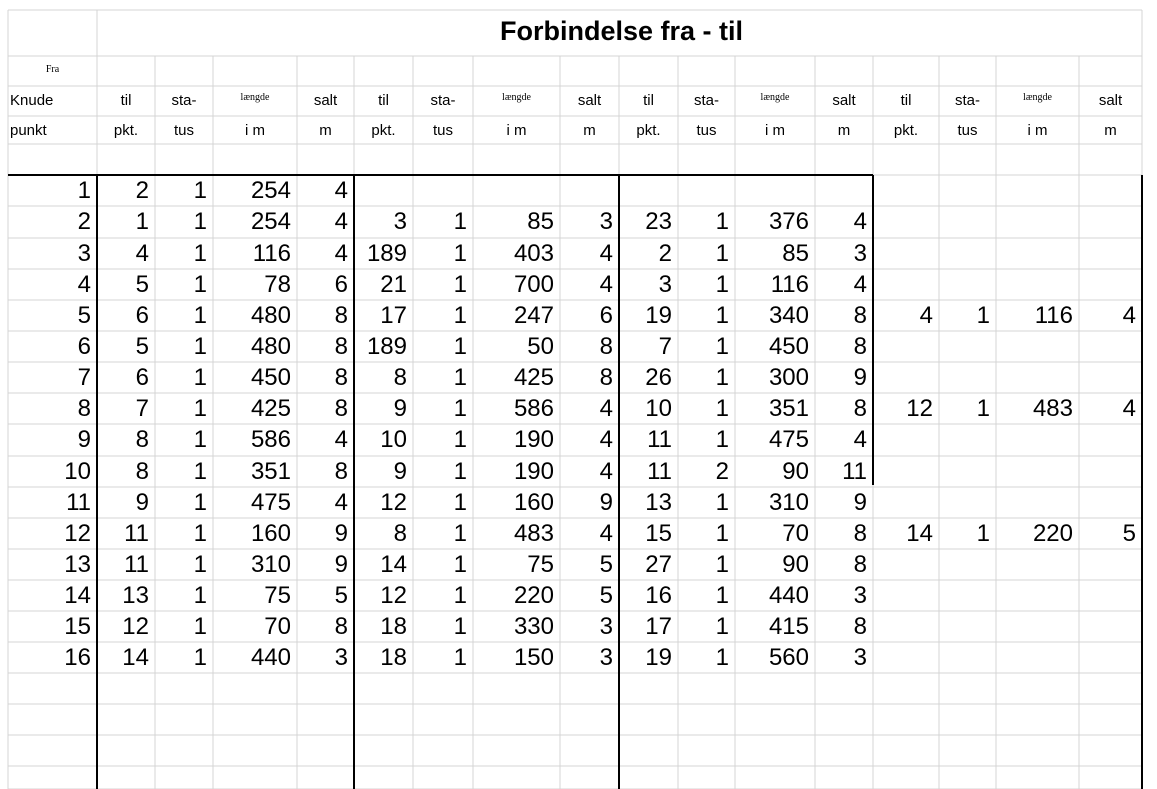 This screenshot has height=789, width=1157. What do you see at coordinates (277, 284) in the screenshot?
I see `table-cell: 78` at bounding box center [277, 284].